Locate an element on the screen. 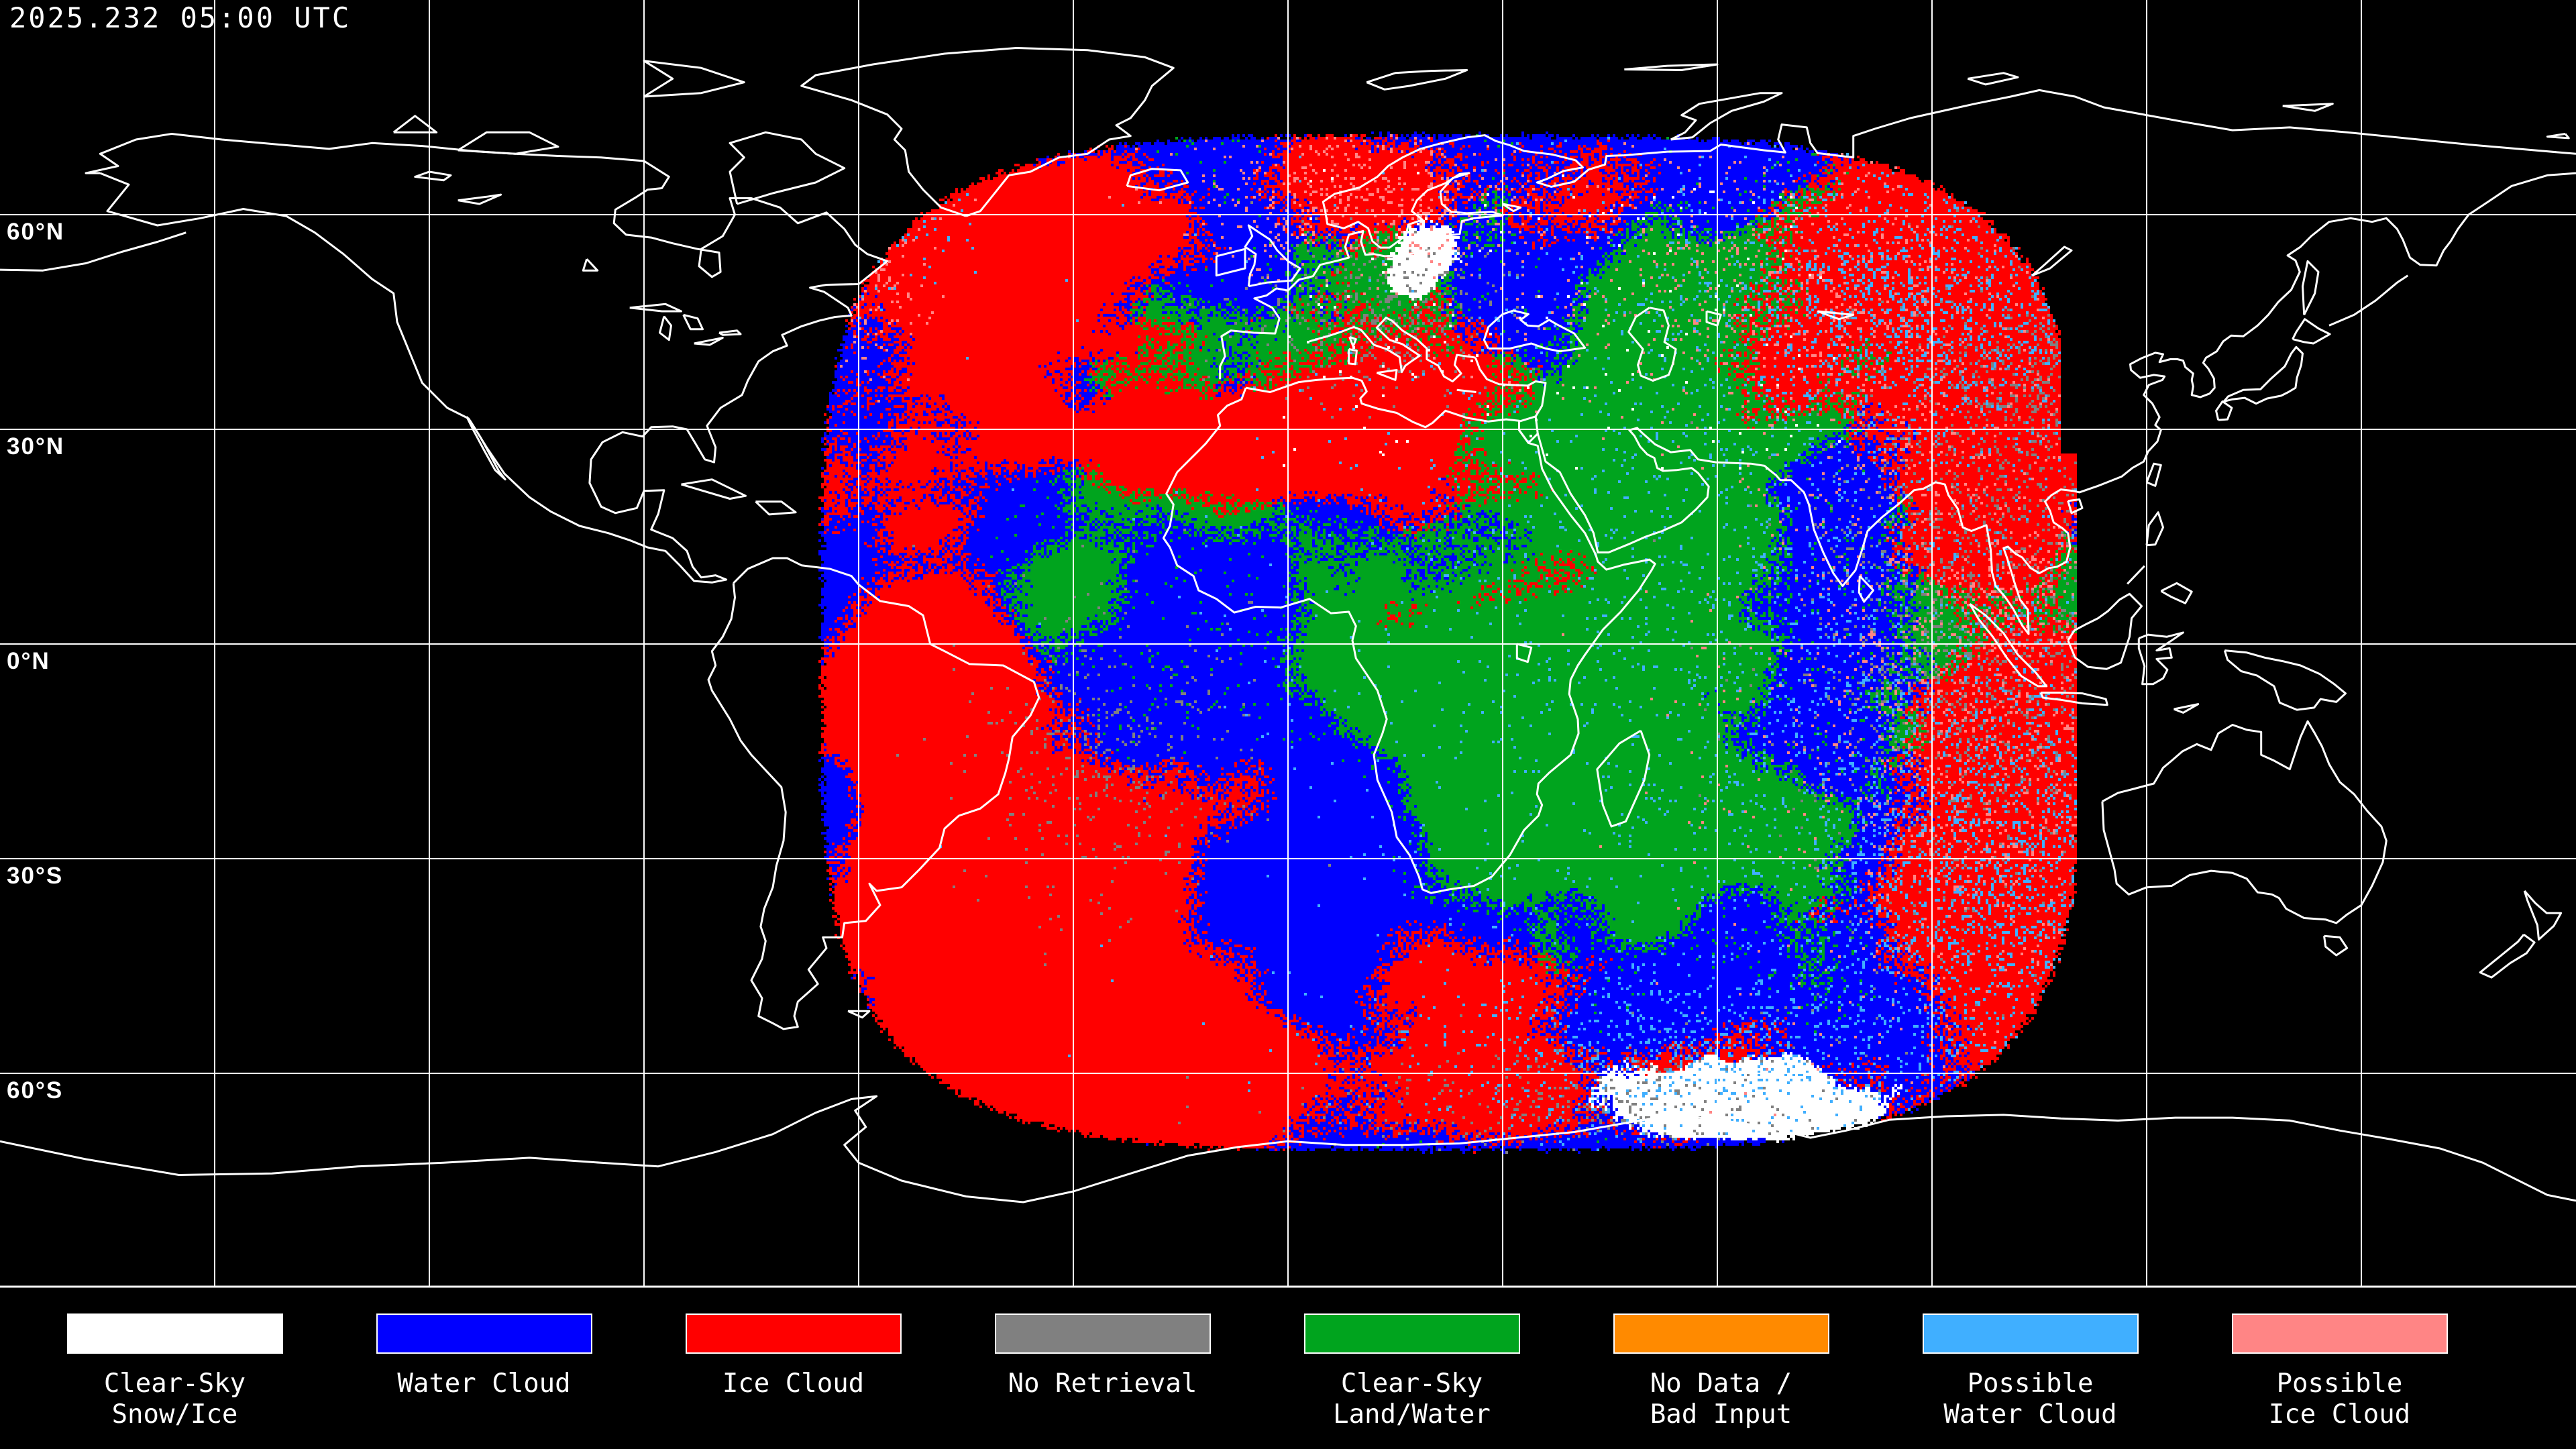 This screenshot has height=1449, width=2576. legend-swatch-clear-sky-snow-ice is located at coordinates (174, 1333).